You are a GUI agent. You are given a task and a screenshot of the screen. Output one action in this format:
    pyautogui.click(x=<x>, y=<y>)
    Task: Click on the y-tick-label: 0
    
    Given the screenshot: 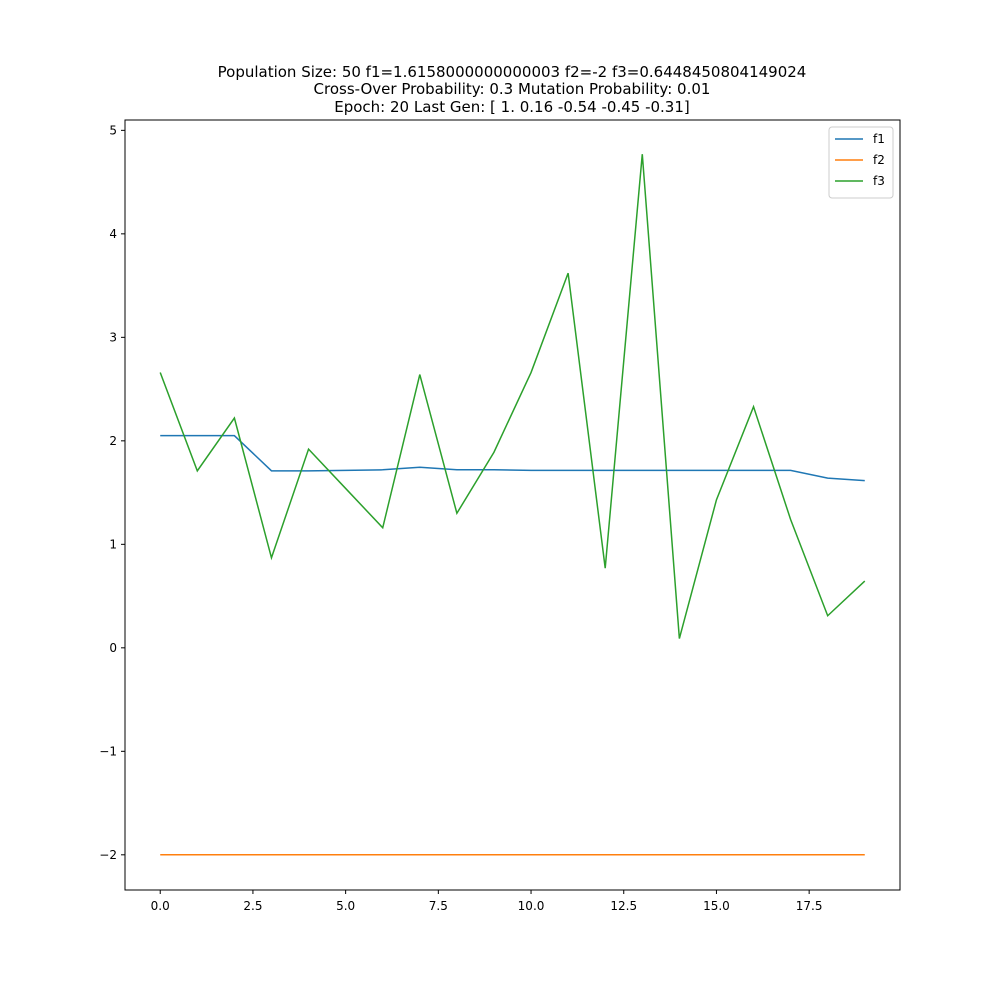 What is the action you would take?
    pyautogui.click(x=113, y=648)
    